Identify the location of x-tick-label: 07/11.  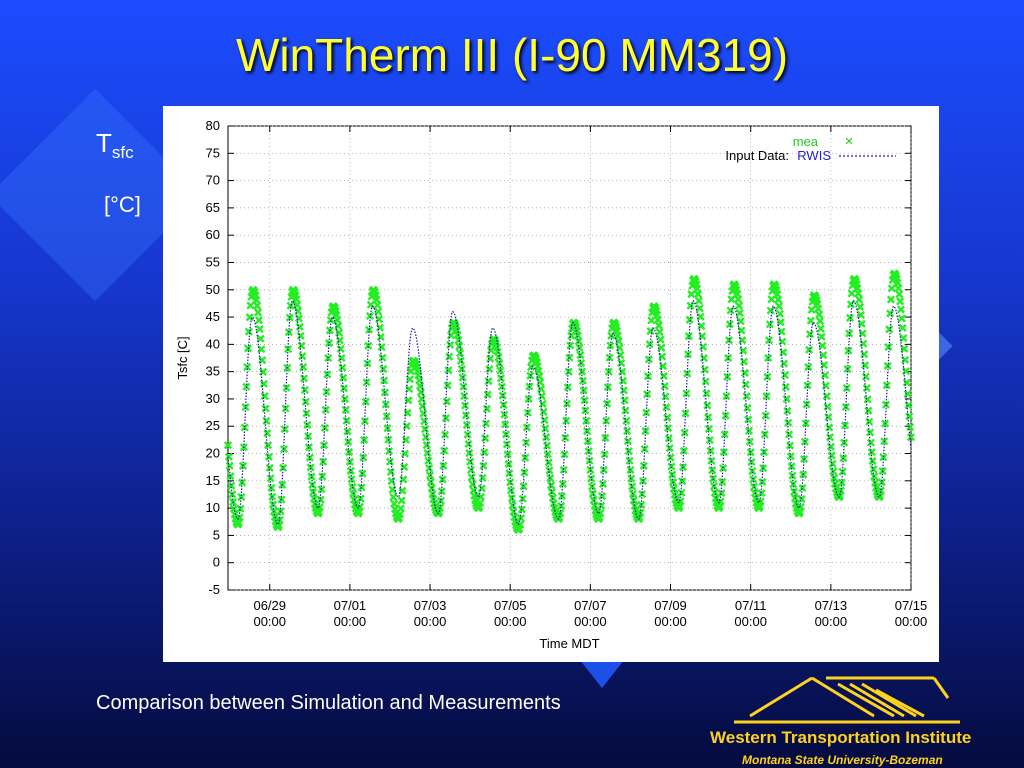
(751, 605).